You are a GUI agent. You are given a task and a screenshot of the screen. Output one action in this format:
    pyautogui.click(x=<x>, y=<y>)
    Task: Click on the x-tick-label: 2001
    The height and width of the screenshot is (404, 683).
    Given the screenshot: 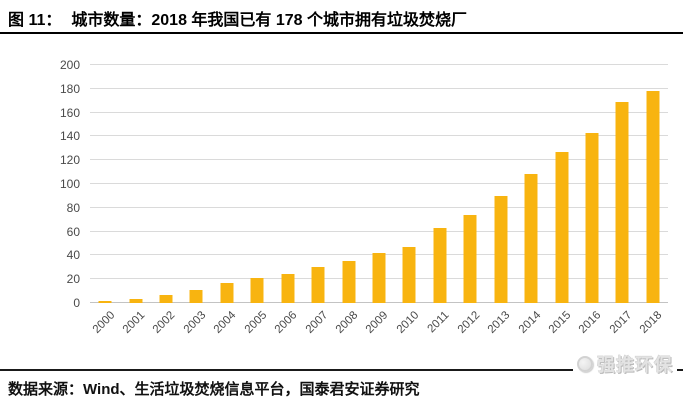 What is the action you would take?
    pyautogui.click(x=134, y=322)
    